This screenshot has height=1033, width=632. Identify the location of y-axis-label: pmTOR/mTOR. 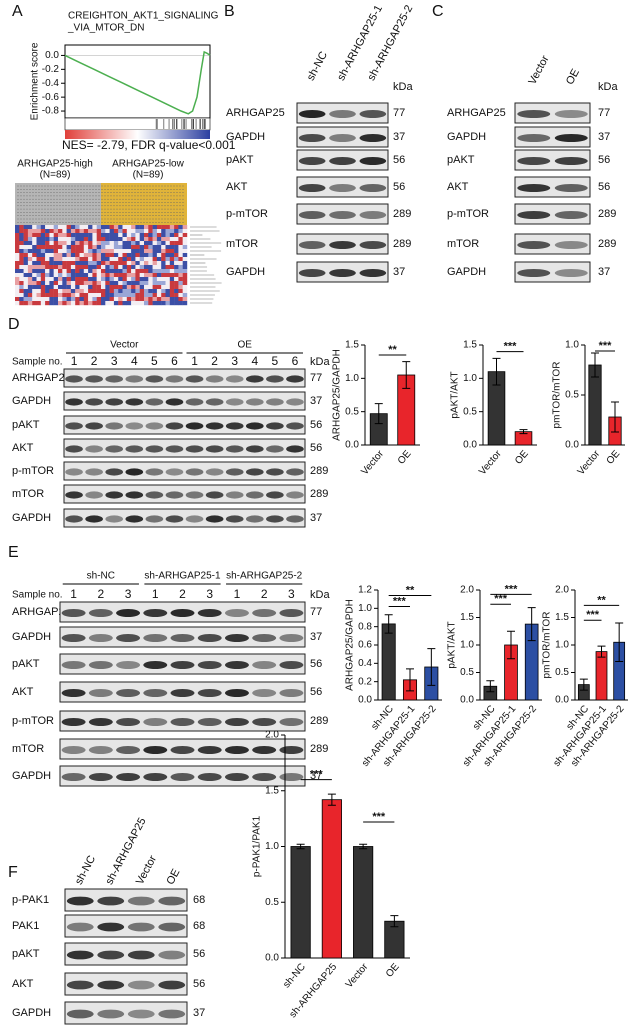
(557, 395).